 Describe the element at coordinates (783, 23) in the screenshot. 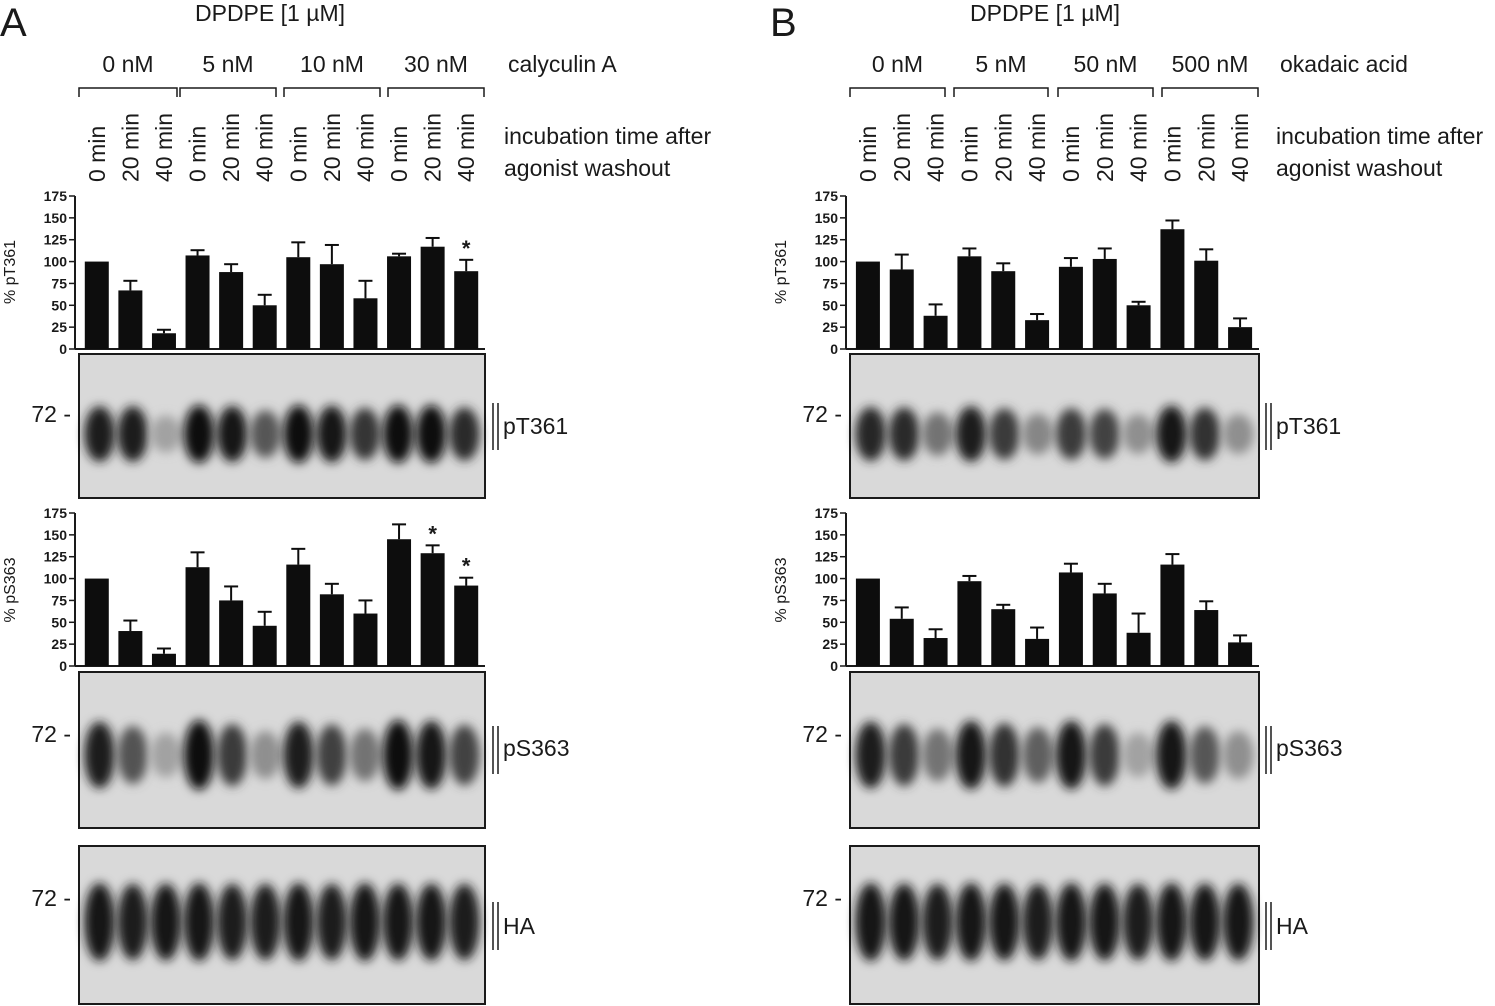

I see `panel-letter-B: B` at that location.